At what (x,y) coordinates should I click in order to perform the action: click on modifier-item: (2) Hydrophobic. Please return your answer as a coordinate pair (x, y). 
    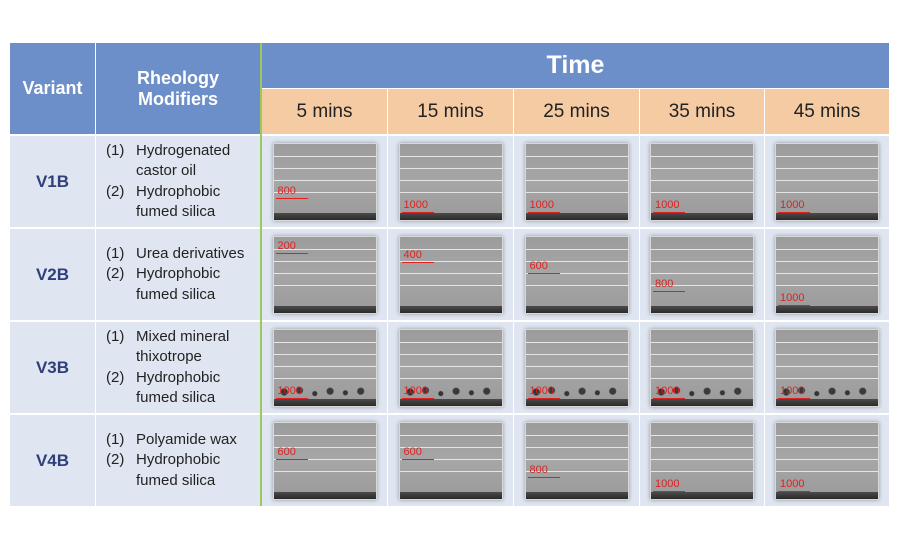
    Looking at the image, I should click on (163, 192).